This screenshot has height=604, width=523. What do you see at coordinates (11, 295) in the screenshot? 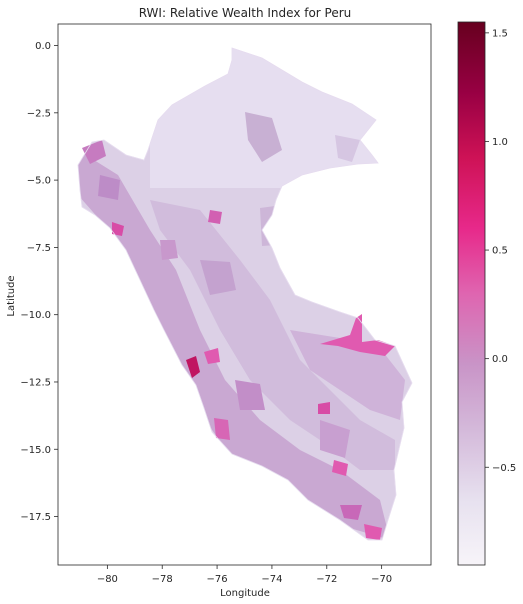
I see `y-axis-label: Latitude` at bounding box center [11, 295].